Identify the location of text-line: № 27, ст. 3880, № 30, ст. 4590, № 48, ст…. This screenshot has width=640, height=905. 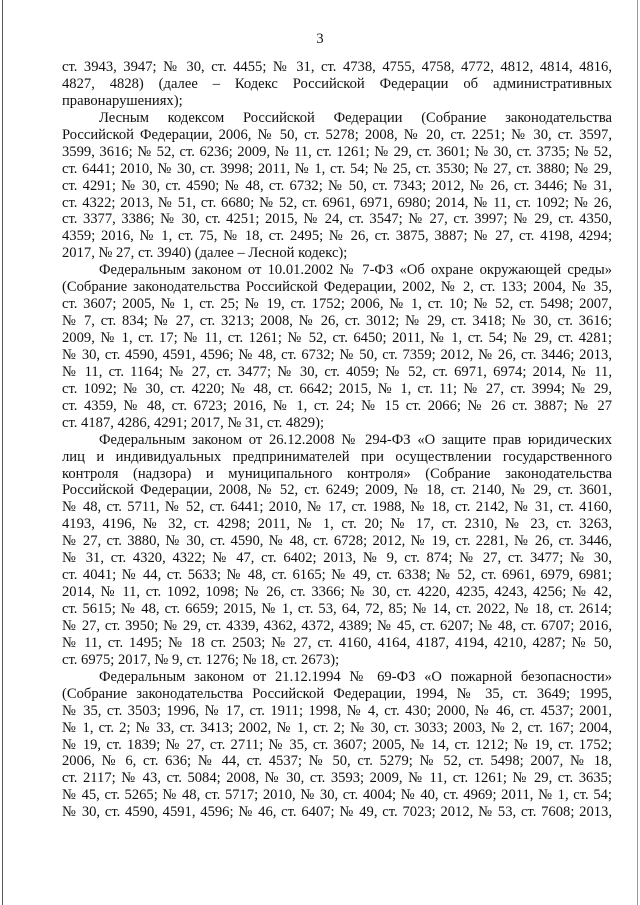
(337, 541).